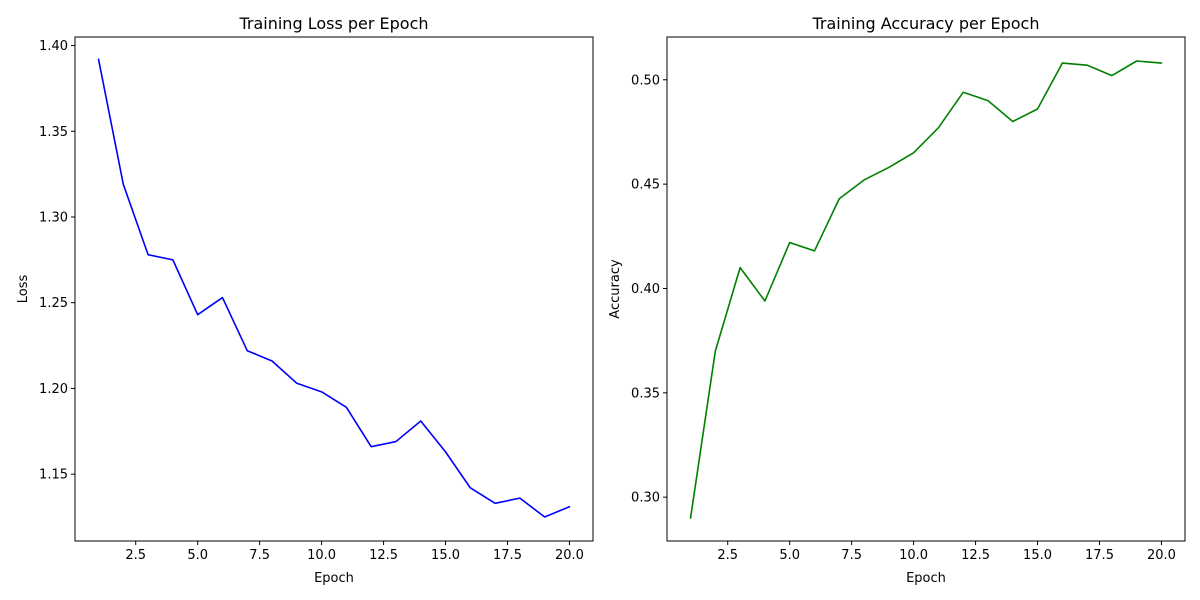 The width and height of the screenshot is (1200, 600). Describe the element at coordinates (53, 475) in the screenshot. I see `loss-y-tick-label: 1.15` at that location.